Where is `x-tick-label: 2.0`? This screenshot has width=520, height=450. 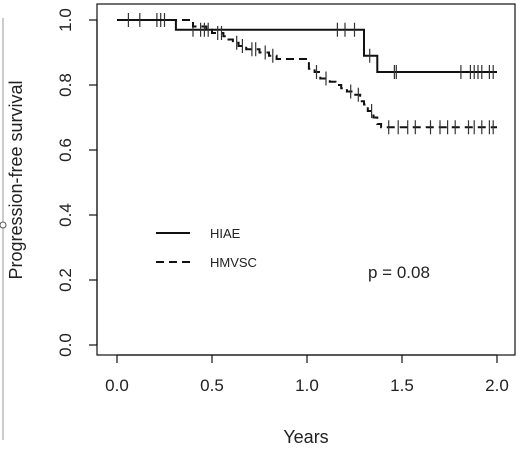 x-tick-label: 2.0 is located at coordinates (497, 385).